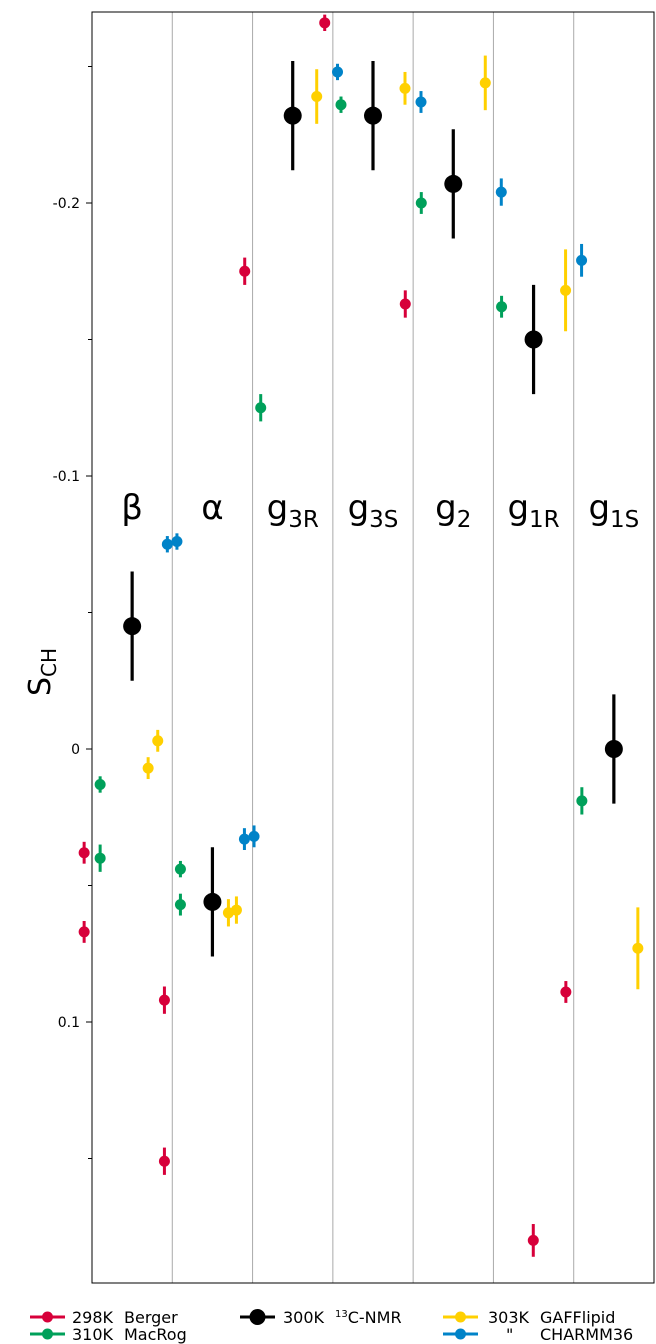 The height and width of the screenshot is (1344, 656). What do you see at coordinates (453, 510) in the screenshot?
I see `group-label-g2: g2` at bounding box center [453, 510].